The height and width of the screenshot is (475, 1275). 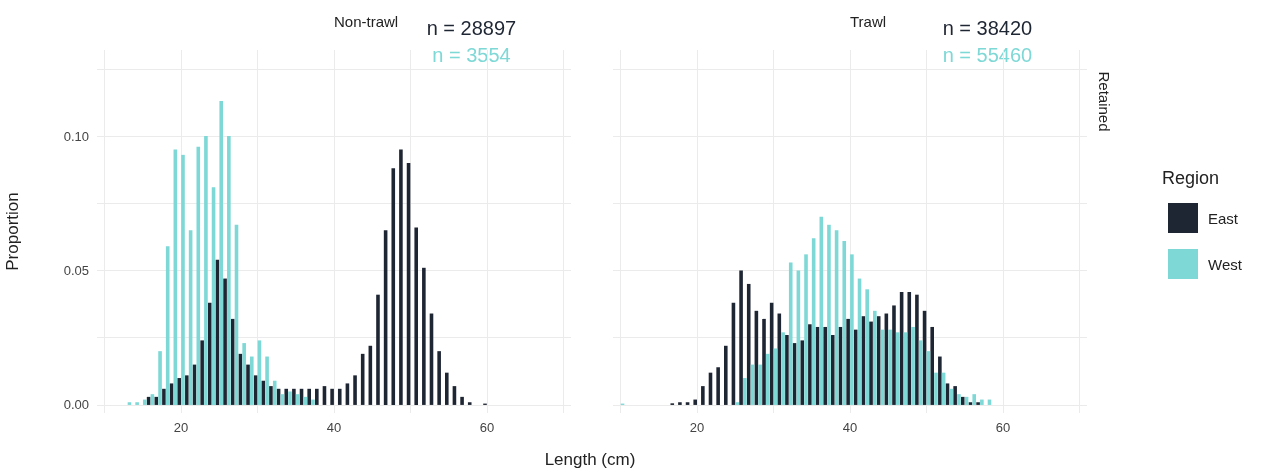 I want to click on y-axis-title: Proportion, so click(x=12, y=231).